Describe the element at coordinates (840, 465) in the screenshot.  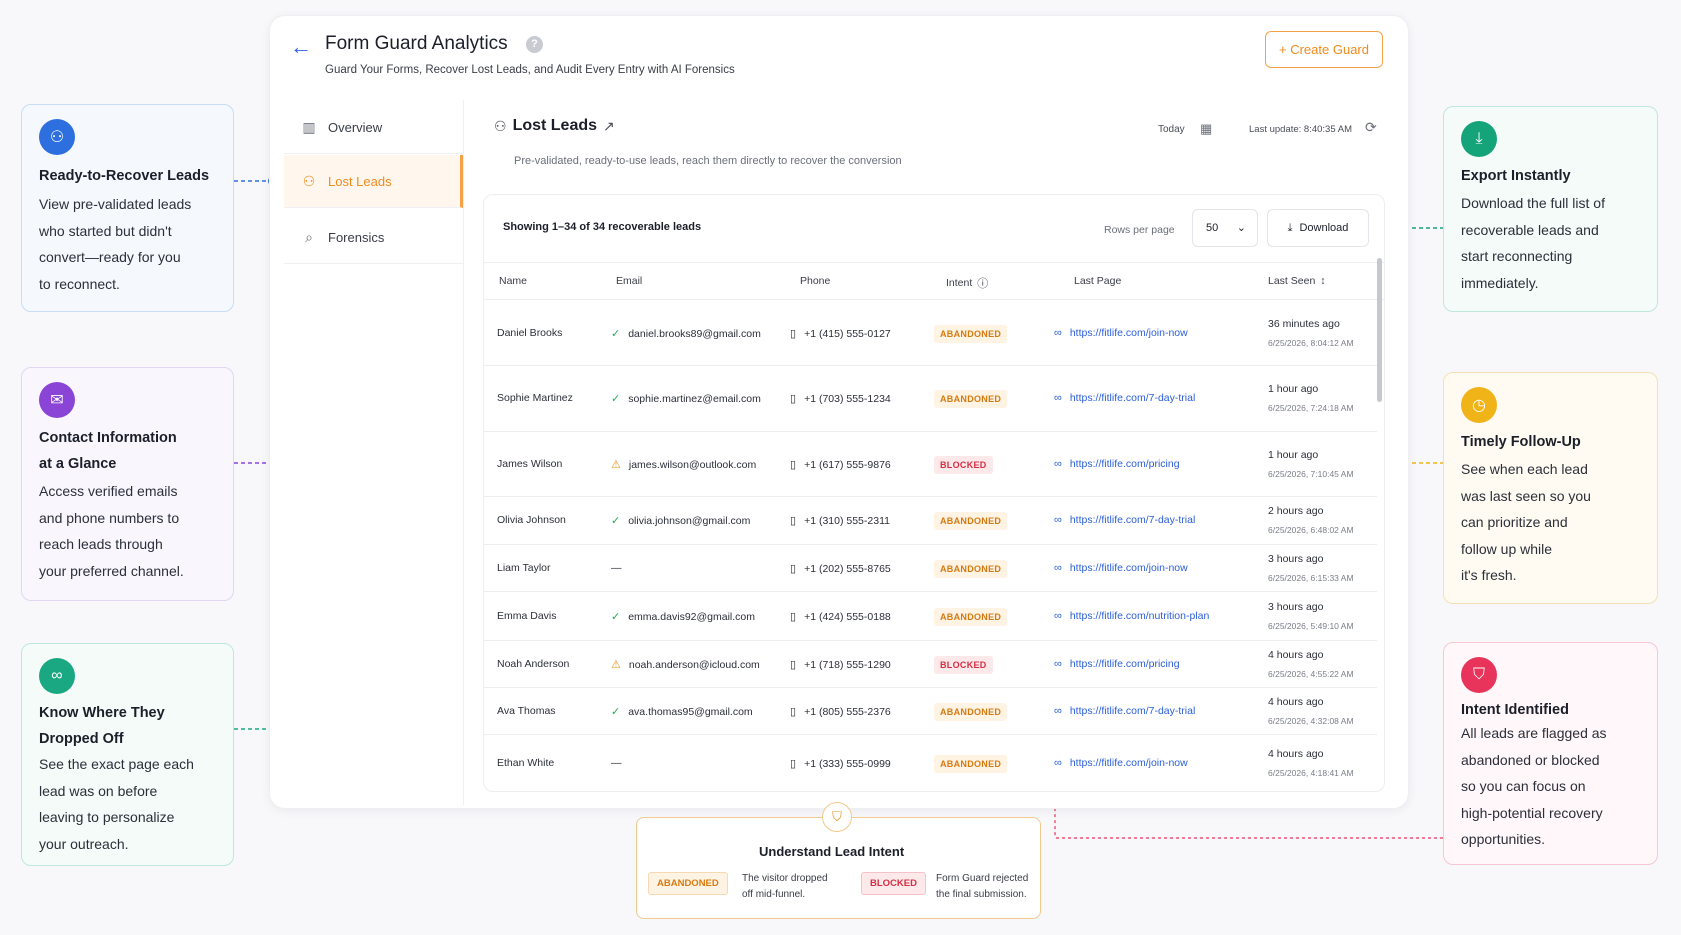
I see `lead-phone: ▯ +1 (617) 555-9876` at that location.